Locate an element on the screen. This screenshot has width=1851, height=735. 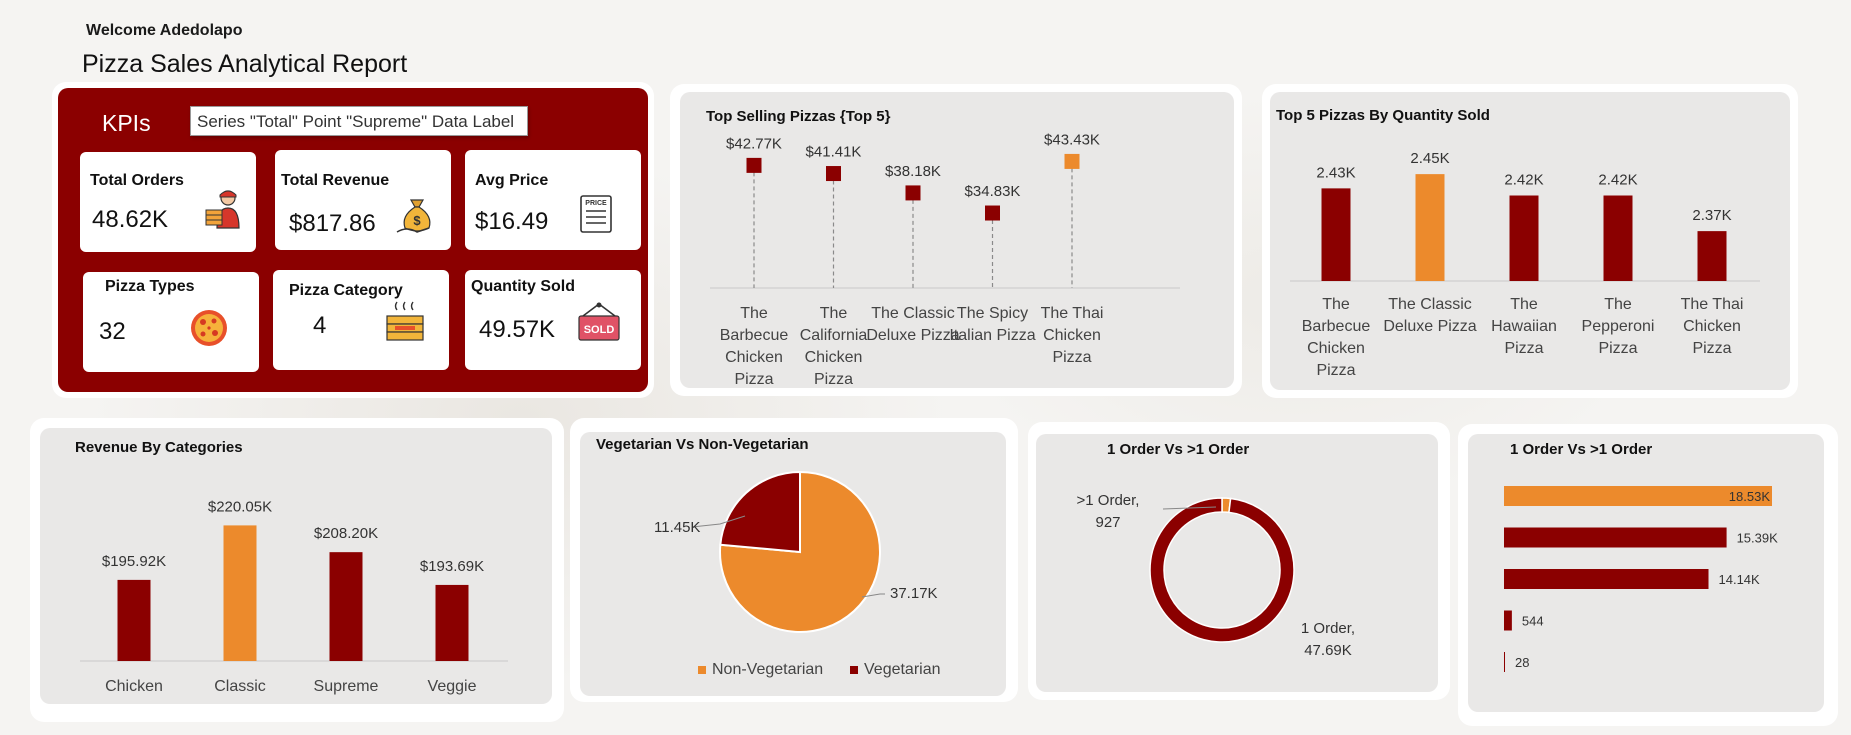
data-label: $220.05K is located at coordinates (240, 506).